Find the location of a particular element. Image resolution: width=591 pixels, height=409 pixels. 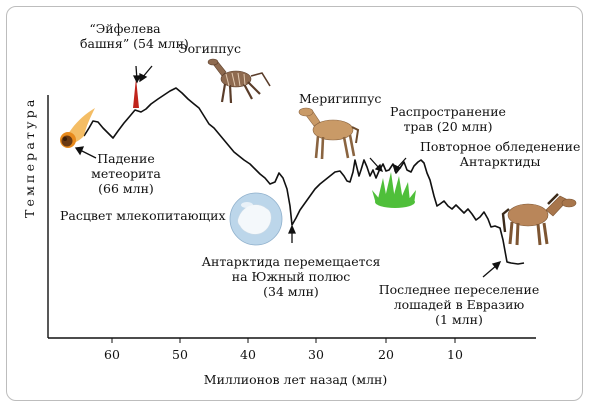

grass-annotation: Распространение трав (20 млн) is located at coordinates (448, 119).